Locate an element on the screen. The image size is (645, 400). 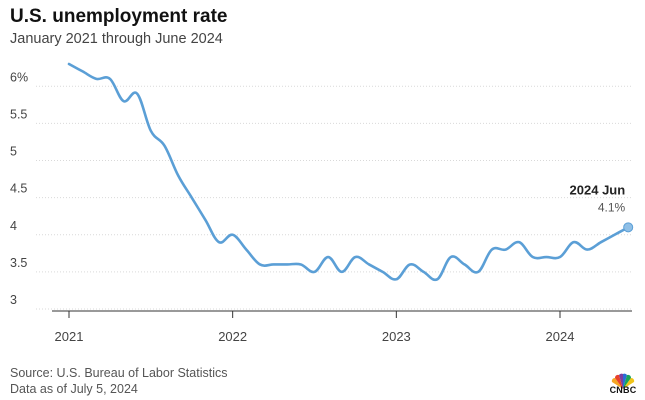
y-tick-label: 4 is located at coordinates (13, 226).